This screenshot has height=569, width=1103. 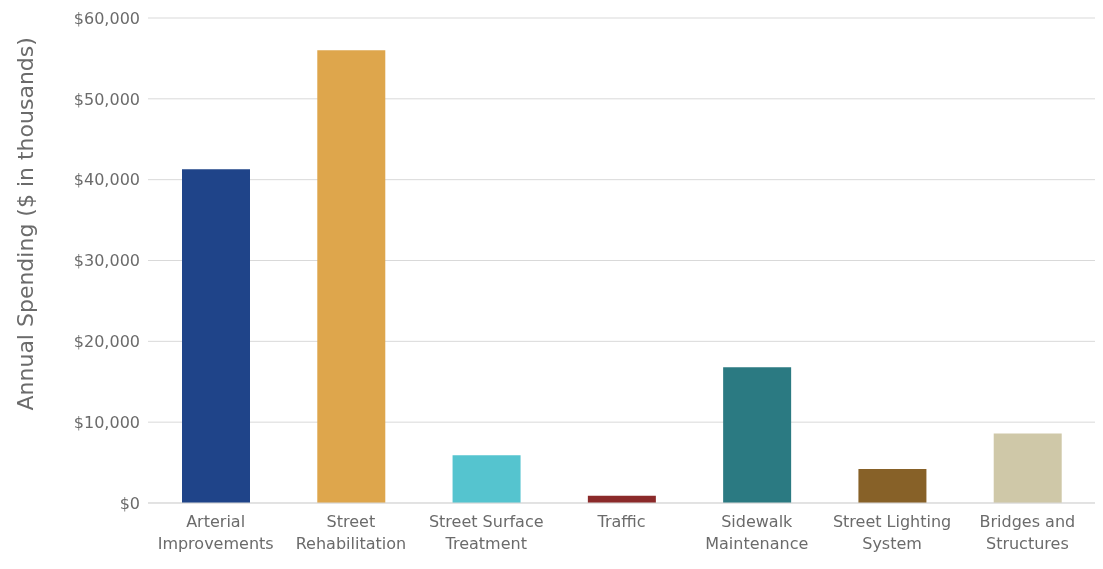 What do you see at coordinates (215, 532) in the screenshot?
I see `x-tick-label: Arterial Improvements` at bounding box center [215, 532].